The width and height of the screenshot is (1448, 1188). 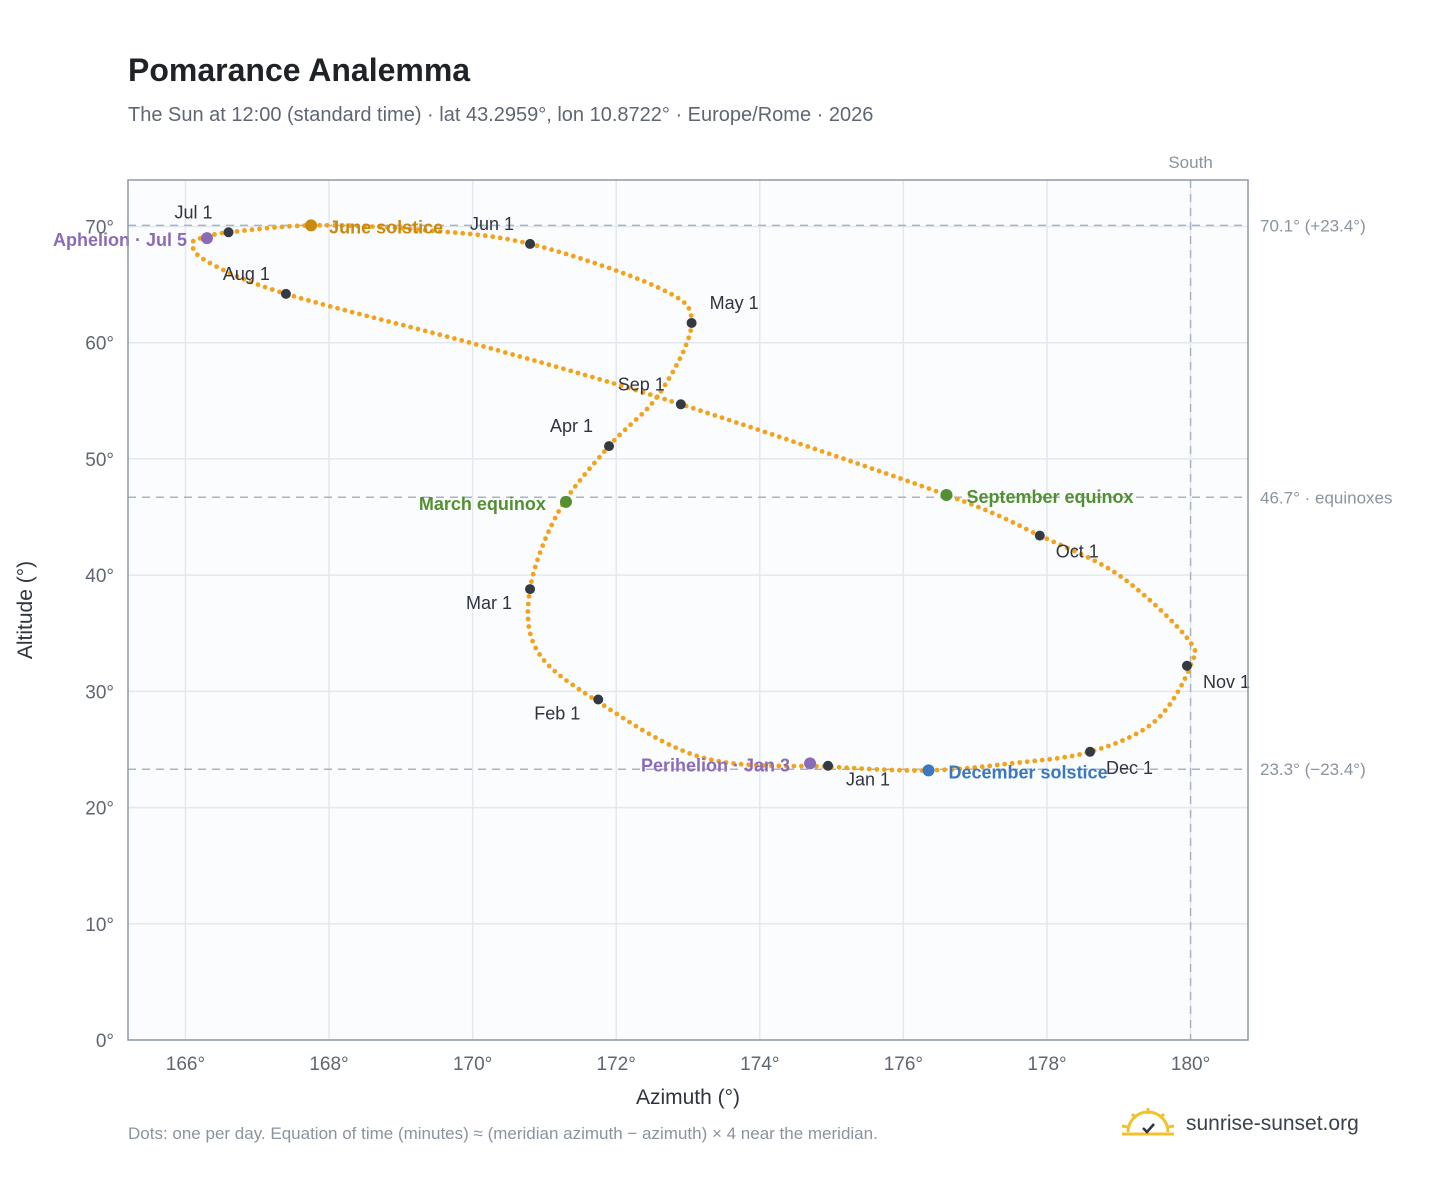 I want to click on event-label: December solstice, so click(x=1028, y=772).